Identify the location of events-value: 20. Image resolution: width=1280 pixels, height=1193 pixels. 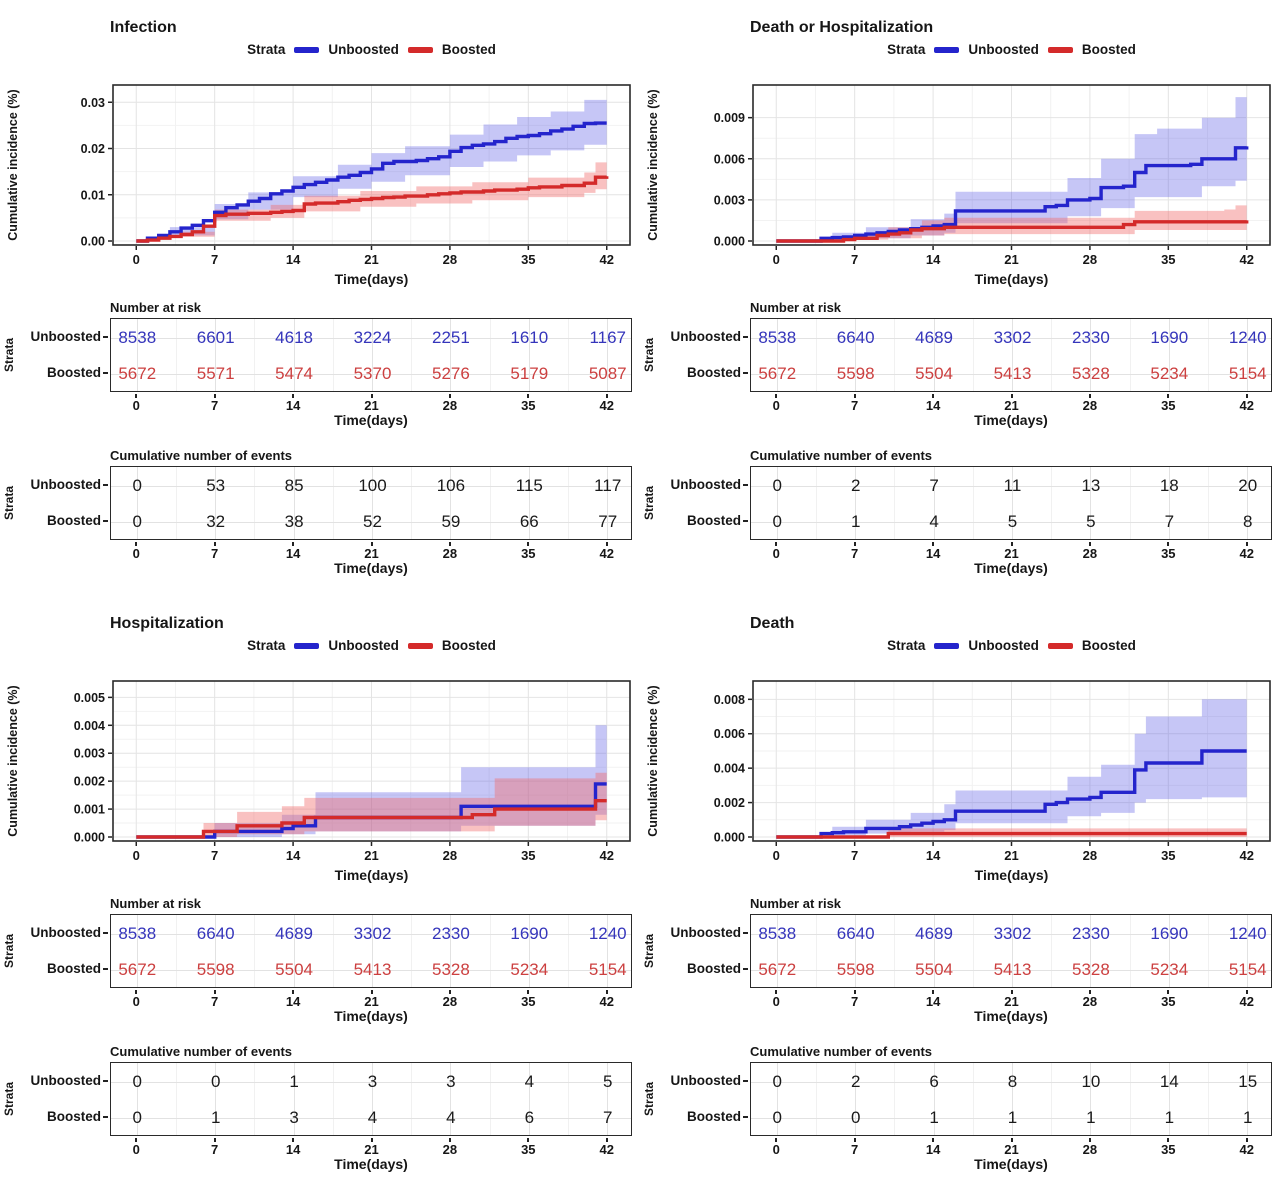
(1248, 485).